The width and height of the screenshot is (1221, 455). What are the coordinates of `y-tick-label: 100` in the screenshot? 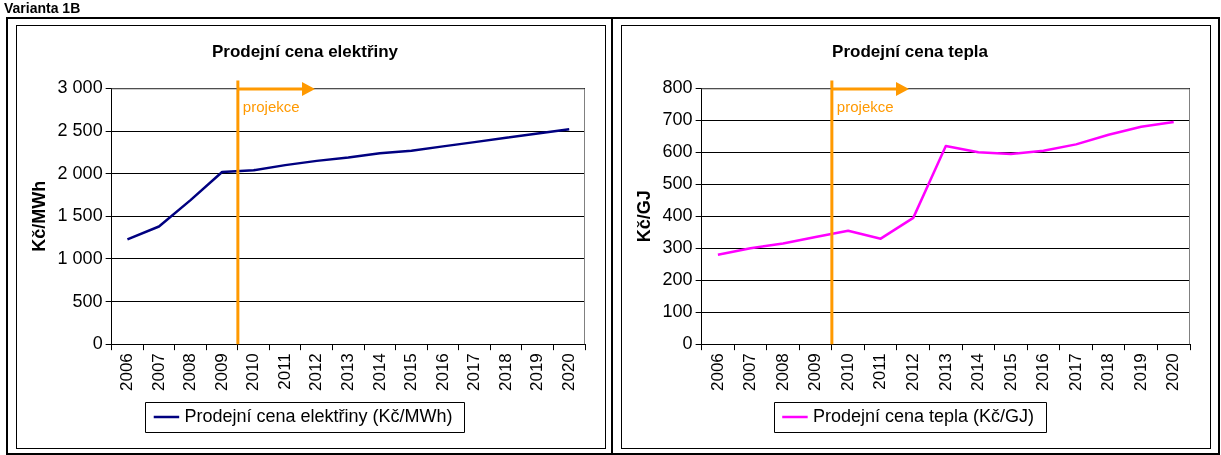 It's located at (677, 311).